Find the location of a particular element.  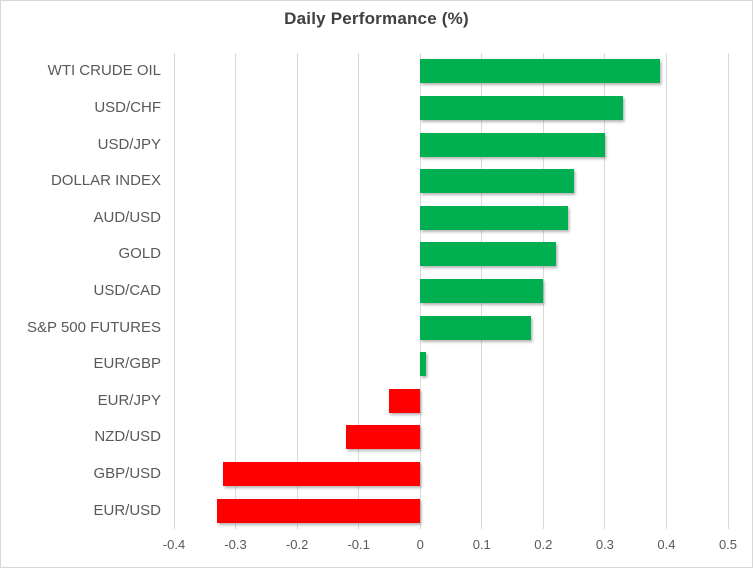

category-label-gbp-usd: GBP/USD is located at coordinates (127, 474).